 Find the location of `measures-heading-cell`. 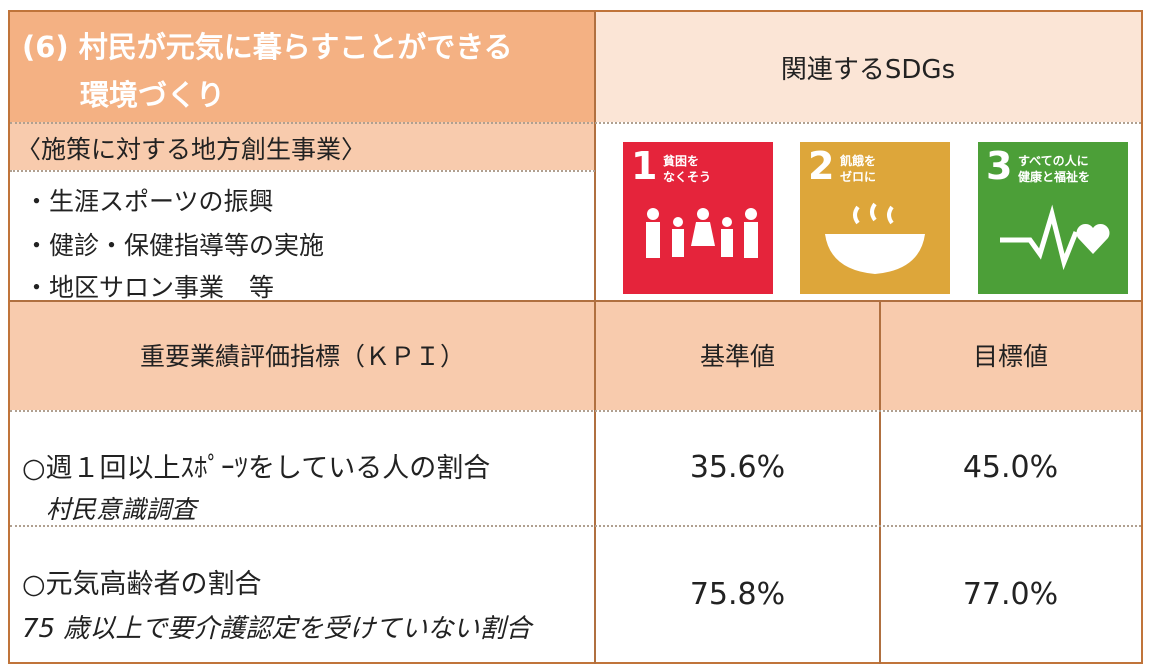

measures-heading-cell is located at coordinates (302, 146).